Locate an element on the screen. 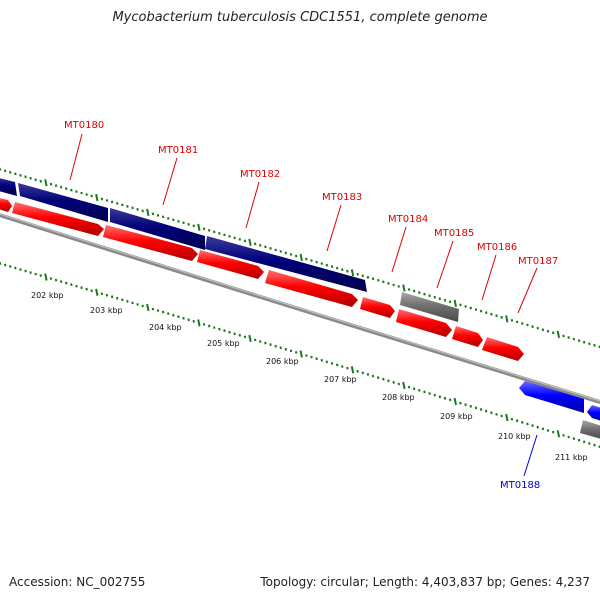  gene-label: MT0184 is located at coordinates (408, 219).